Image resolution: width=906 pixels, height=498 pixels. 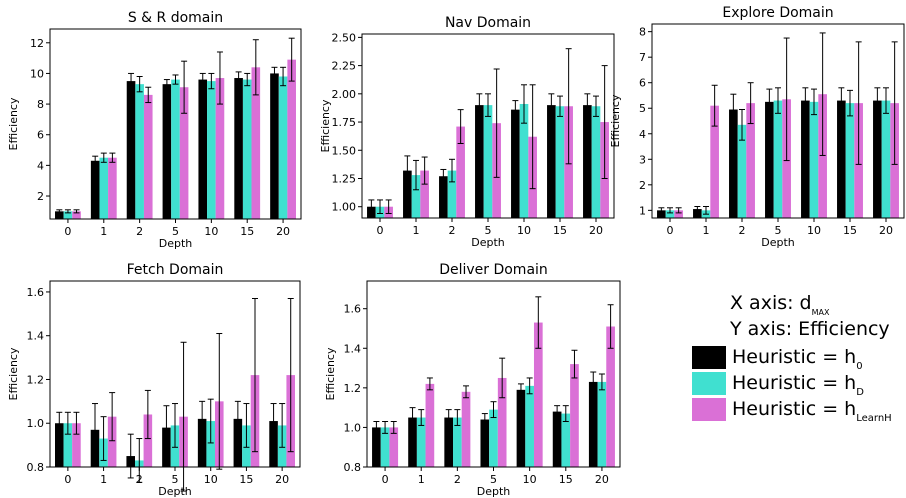 What do you see at coordinates (40, 135) in the screenshot?
I see `y-tick-label: 6` at bounding box center [40, 135].